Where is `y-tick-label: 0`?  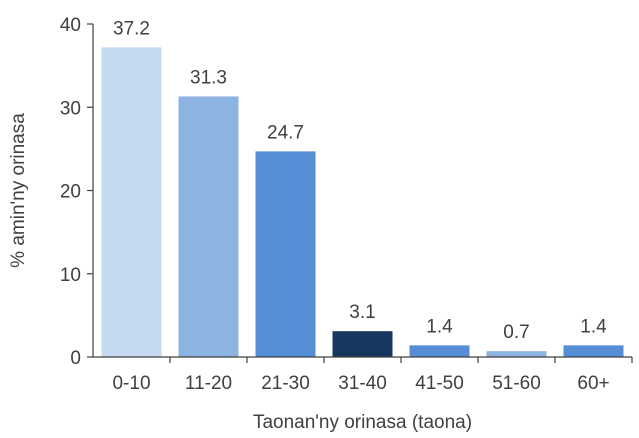
y-tick-label: 0 is located at coordinates (75, 358).